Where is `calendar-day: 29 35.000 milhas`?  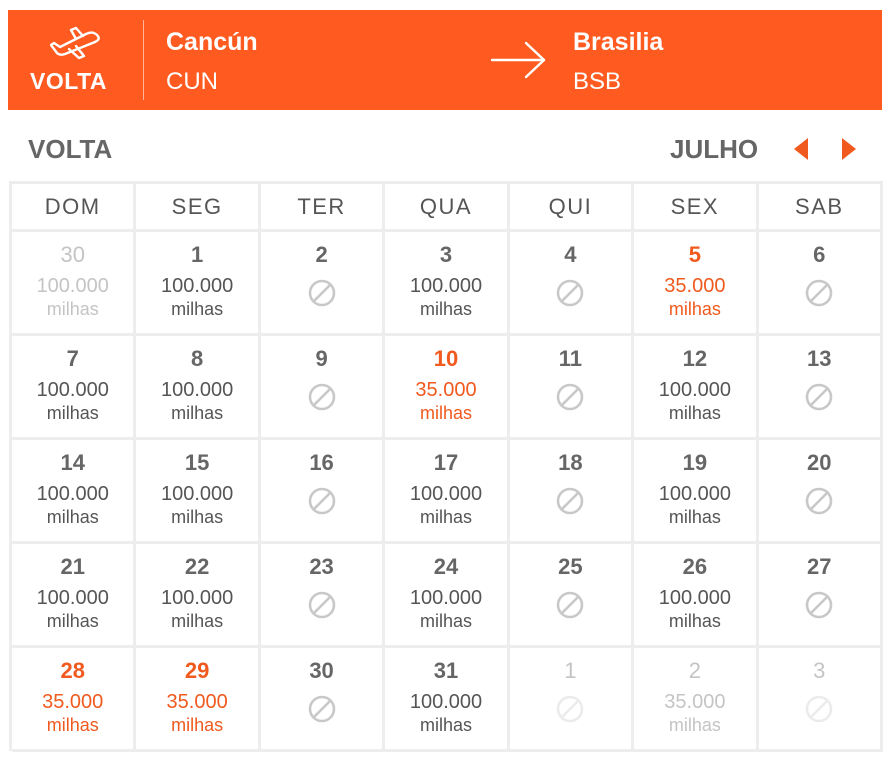 calendar-day: 29 35.000 milhas is located at coordinates (198, 700).